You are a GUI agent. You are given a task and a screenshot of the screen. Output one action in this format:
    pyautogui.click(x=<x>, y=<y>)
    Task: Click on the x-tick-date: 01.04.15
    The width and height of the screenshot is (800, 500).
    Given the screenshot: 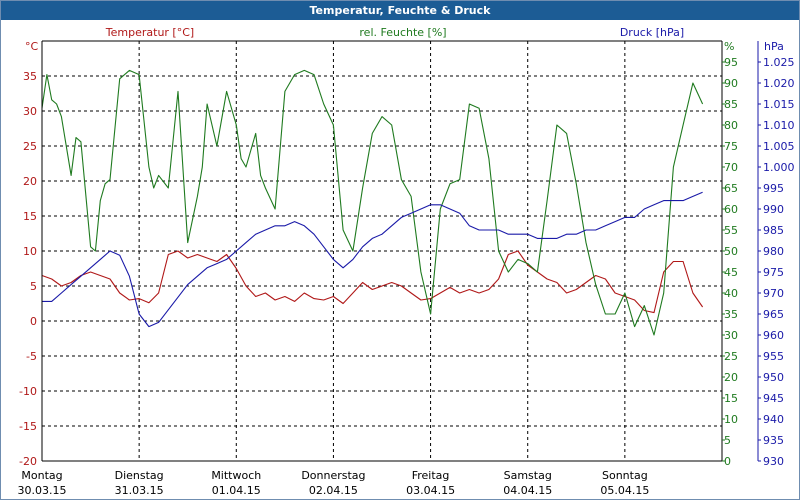 What is the action you would take?
    pyautogui.click(x=236, y=490)
    